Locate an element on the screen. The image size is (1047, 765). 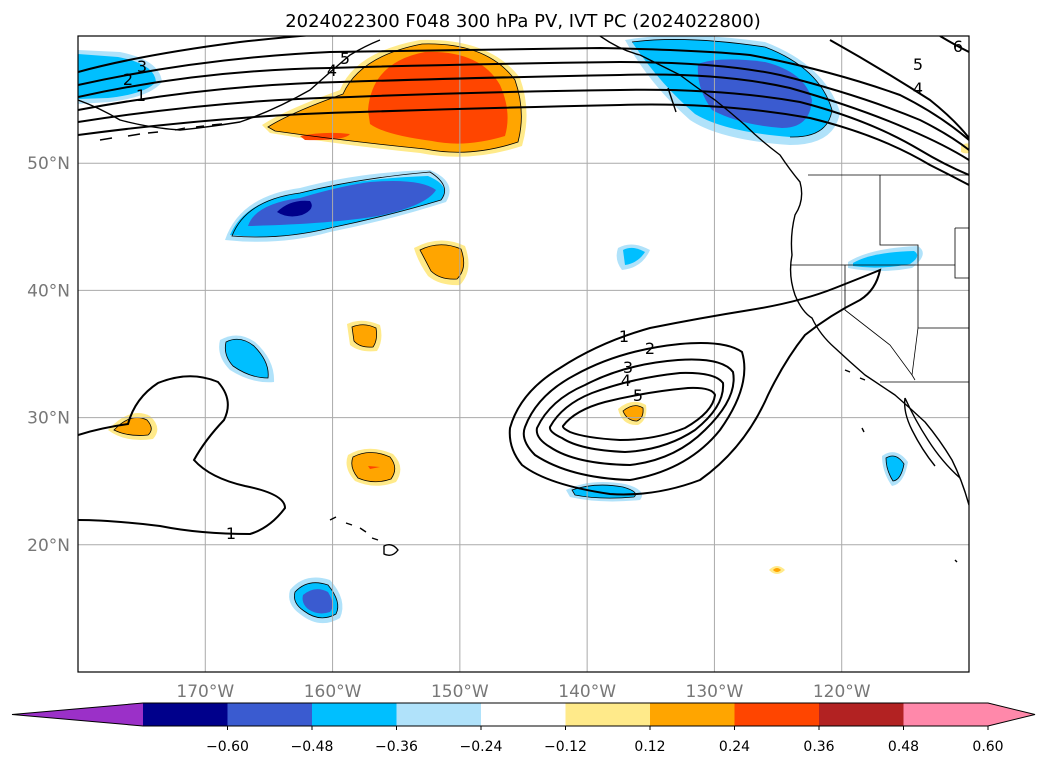
colorbar-tick-label: −0.12 is located at coordinates (565, 747).